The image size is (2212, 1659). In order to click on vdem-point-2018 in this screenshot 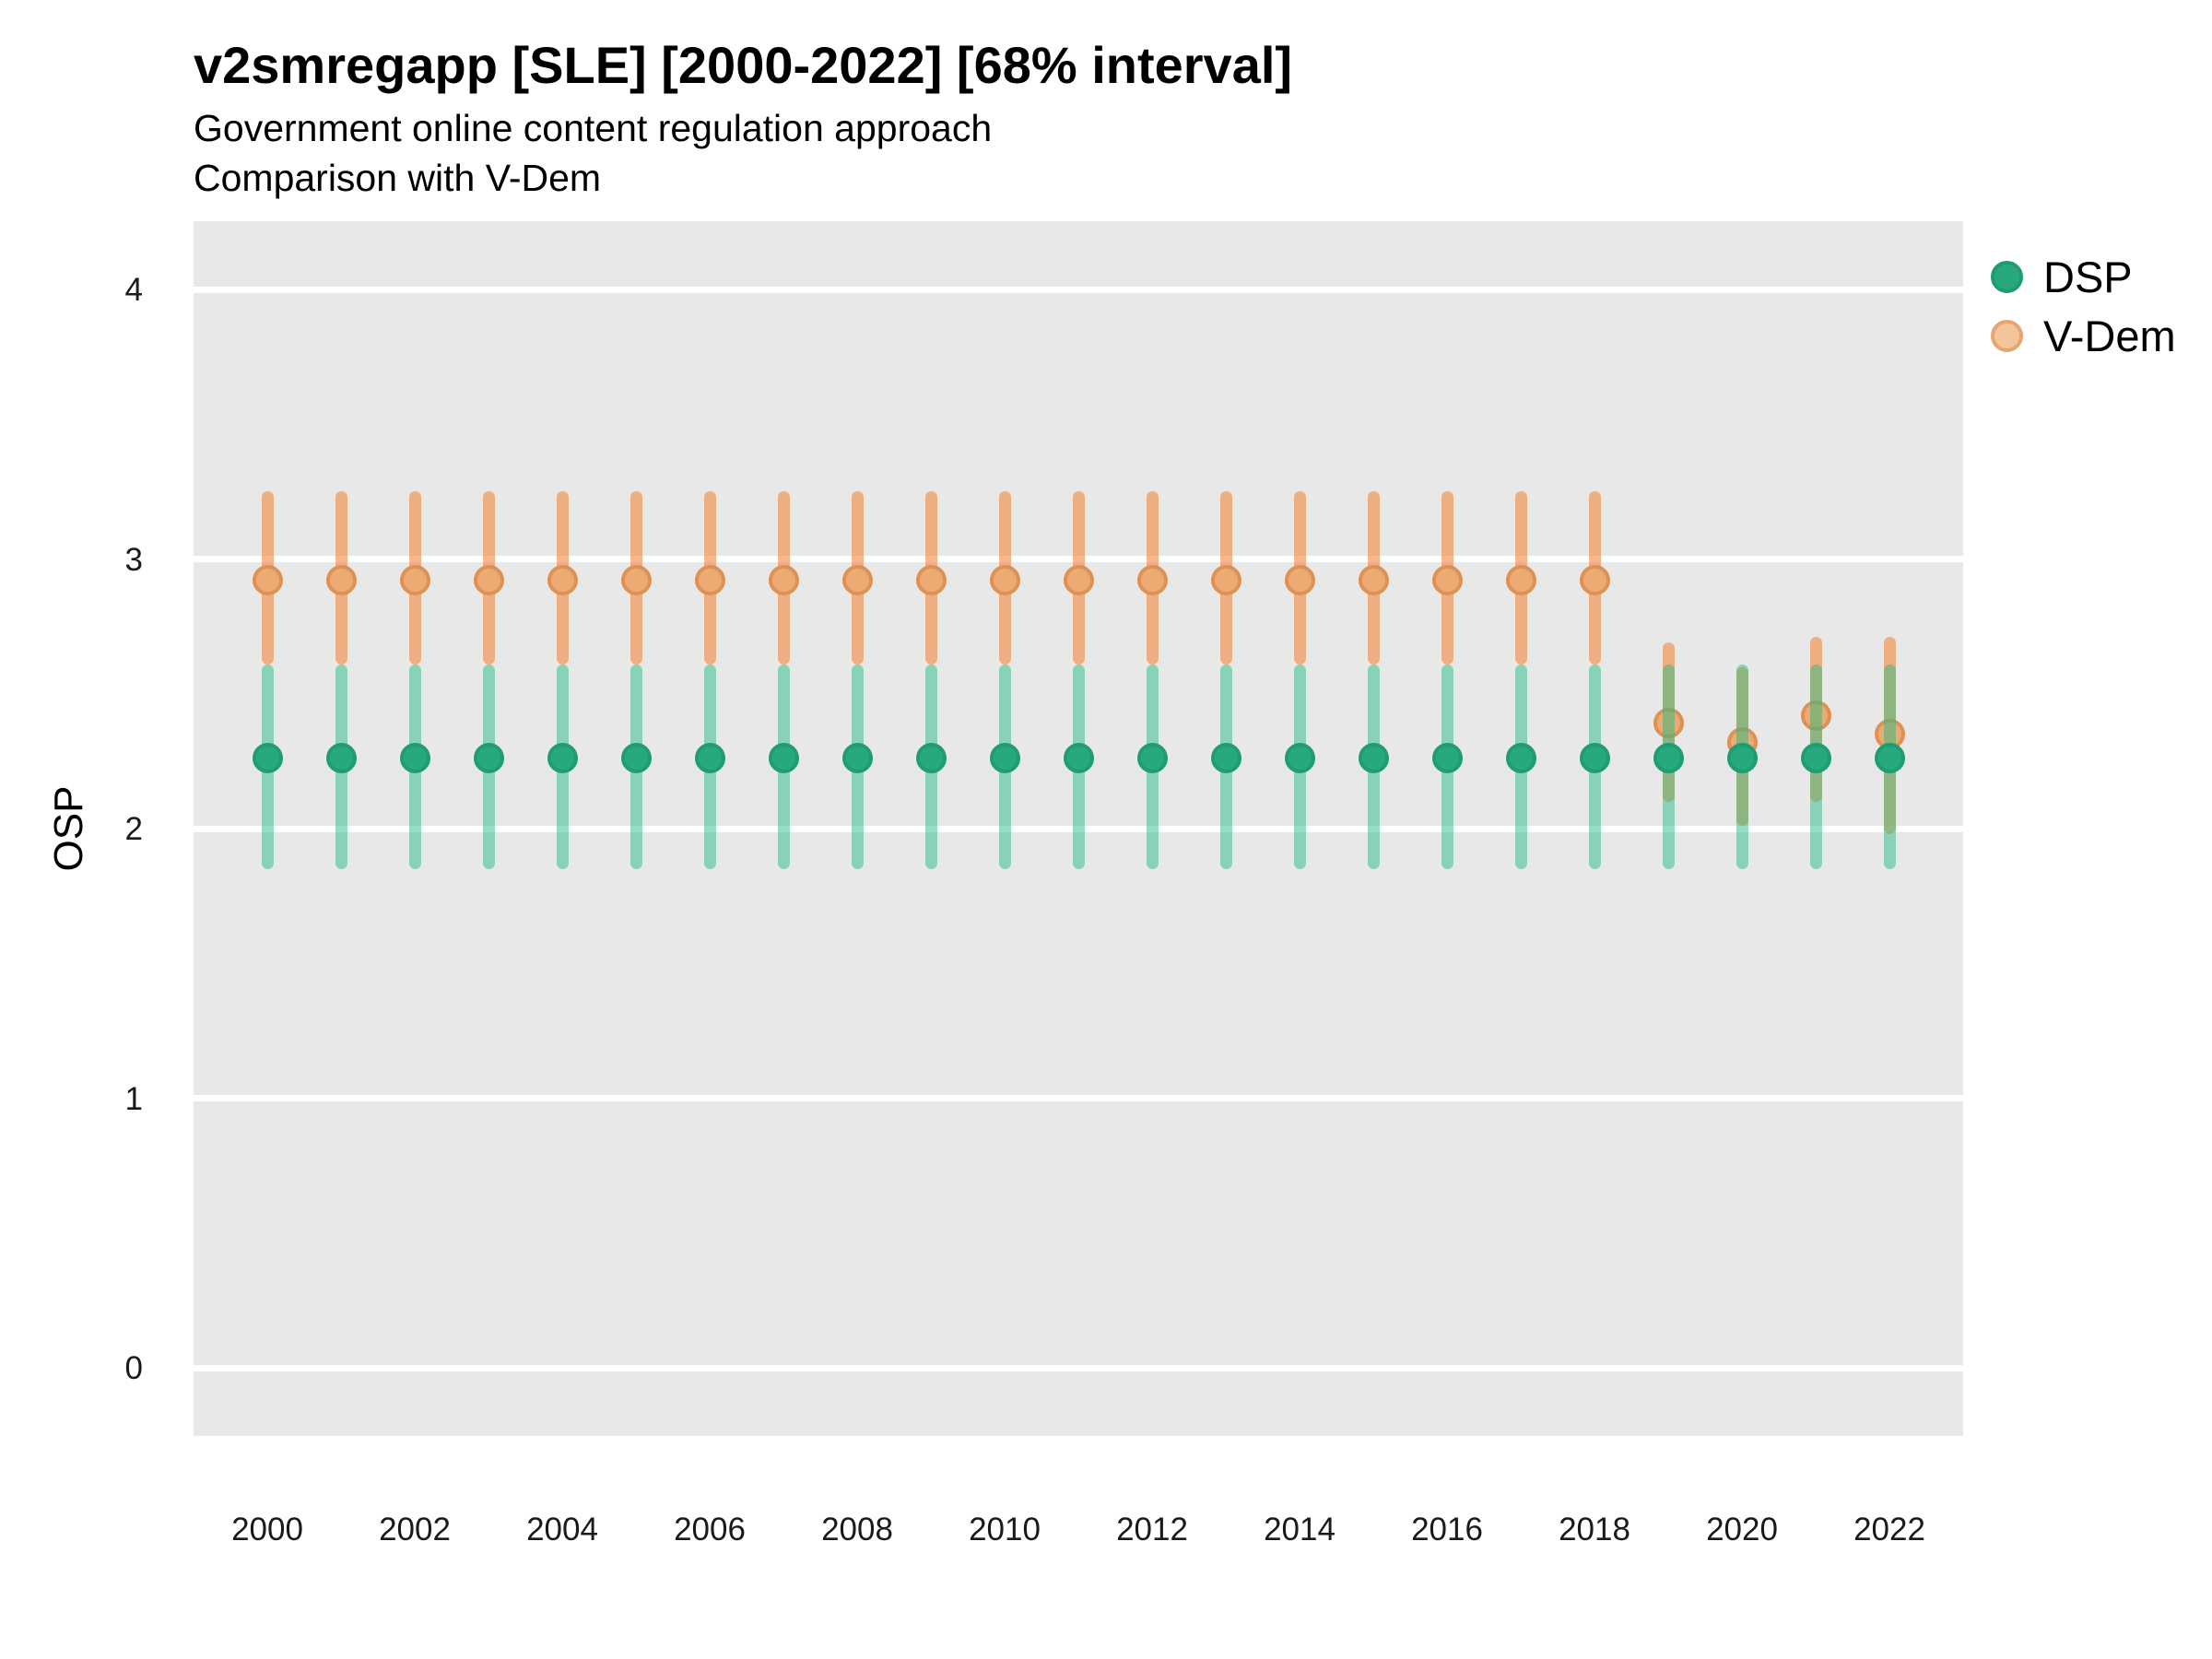, I will do `click(1594, 580)`.